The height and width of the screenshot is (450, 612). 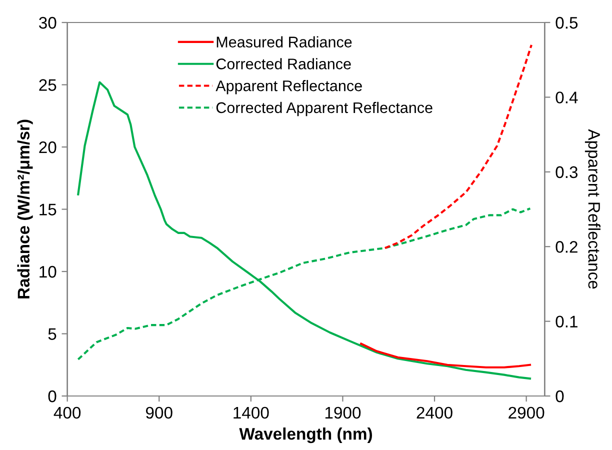 What do you see at coordinates (446, 355) in the screenshot?
I see `line-series` at bounding box center [446, 355].